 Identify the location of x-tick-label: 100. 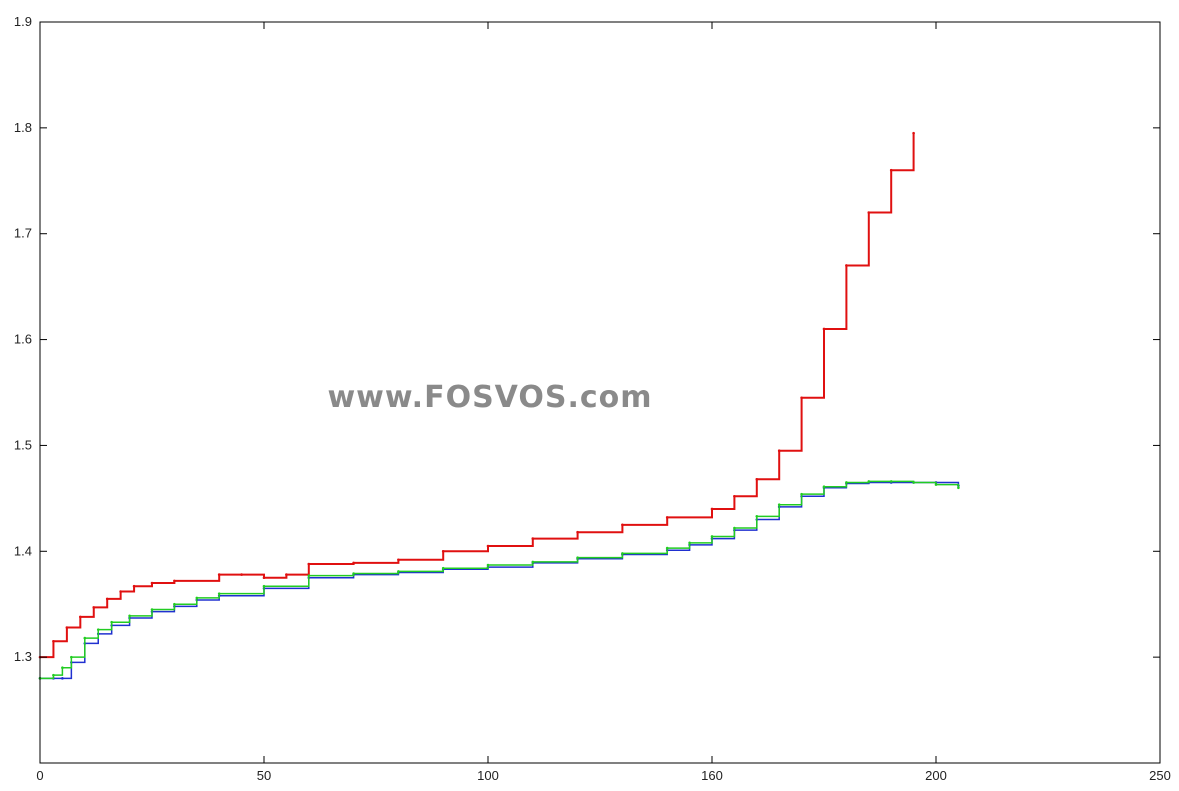
(488, 775).